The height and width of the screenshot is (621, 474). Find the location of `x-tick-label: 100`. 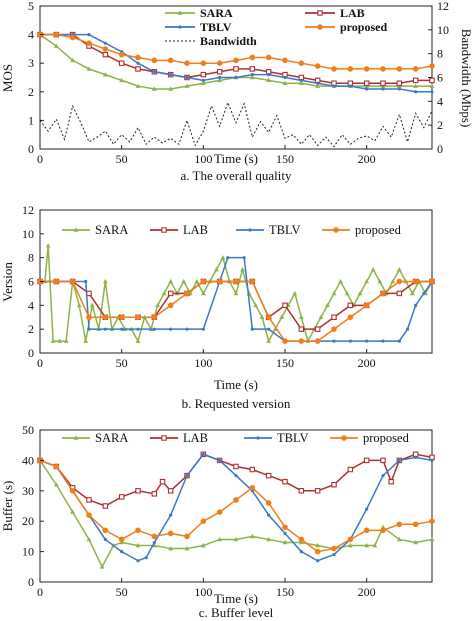

x-tick-label: 100 is located at coordinates (203, 159).